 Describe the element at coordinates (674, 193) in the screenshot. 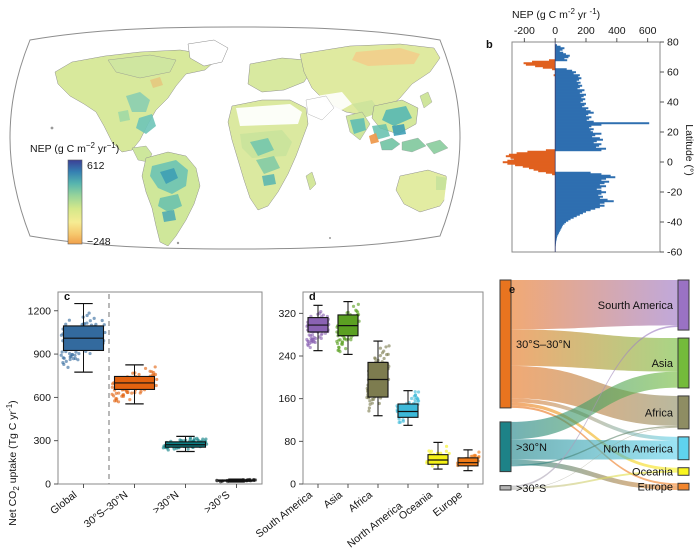

I see `panel-b-ytick-label: -20` at that location.